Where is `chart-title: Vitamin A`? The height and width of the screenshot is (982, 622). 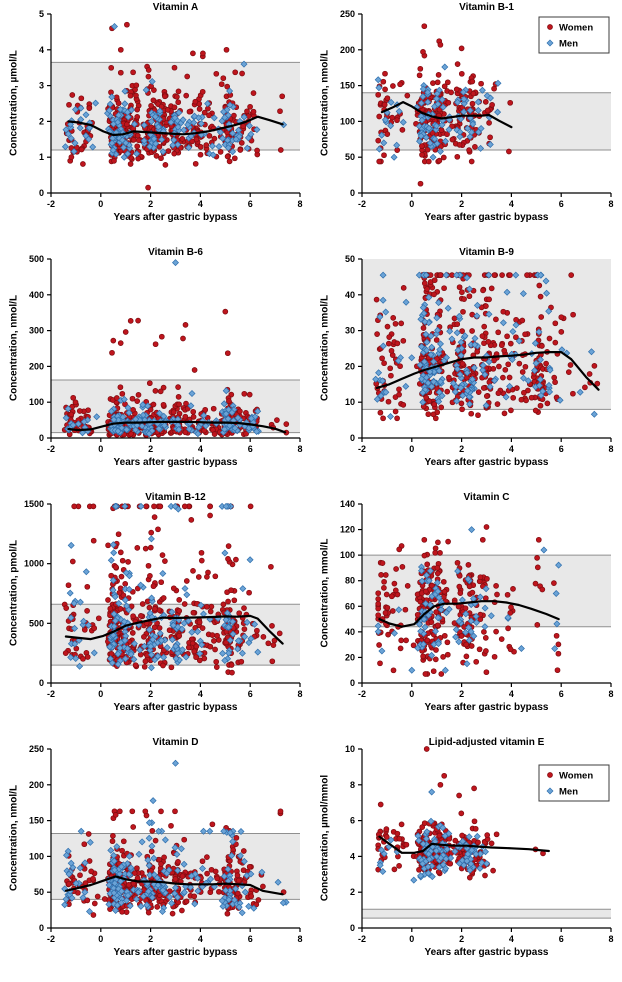
chart-title: Vitamin A is located at coordinates (175, 7).